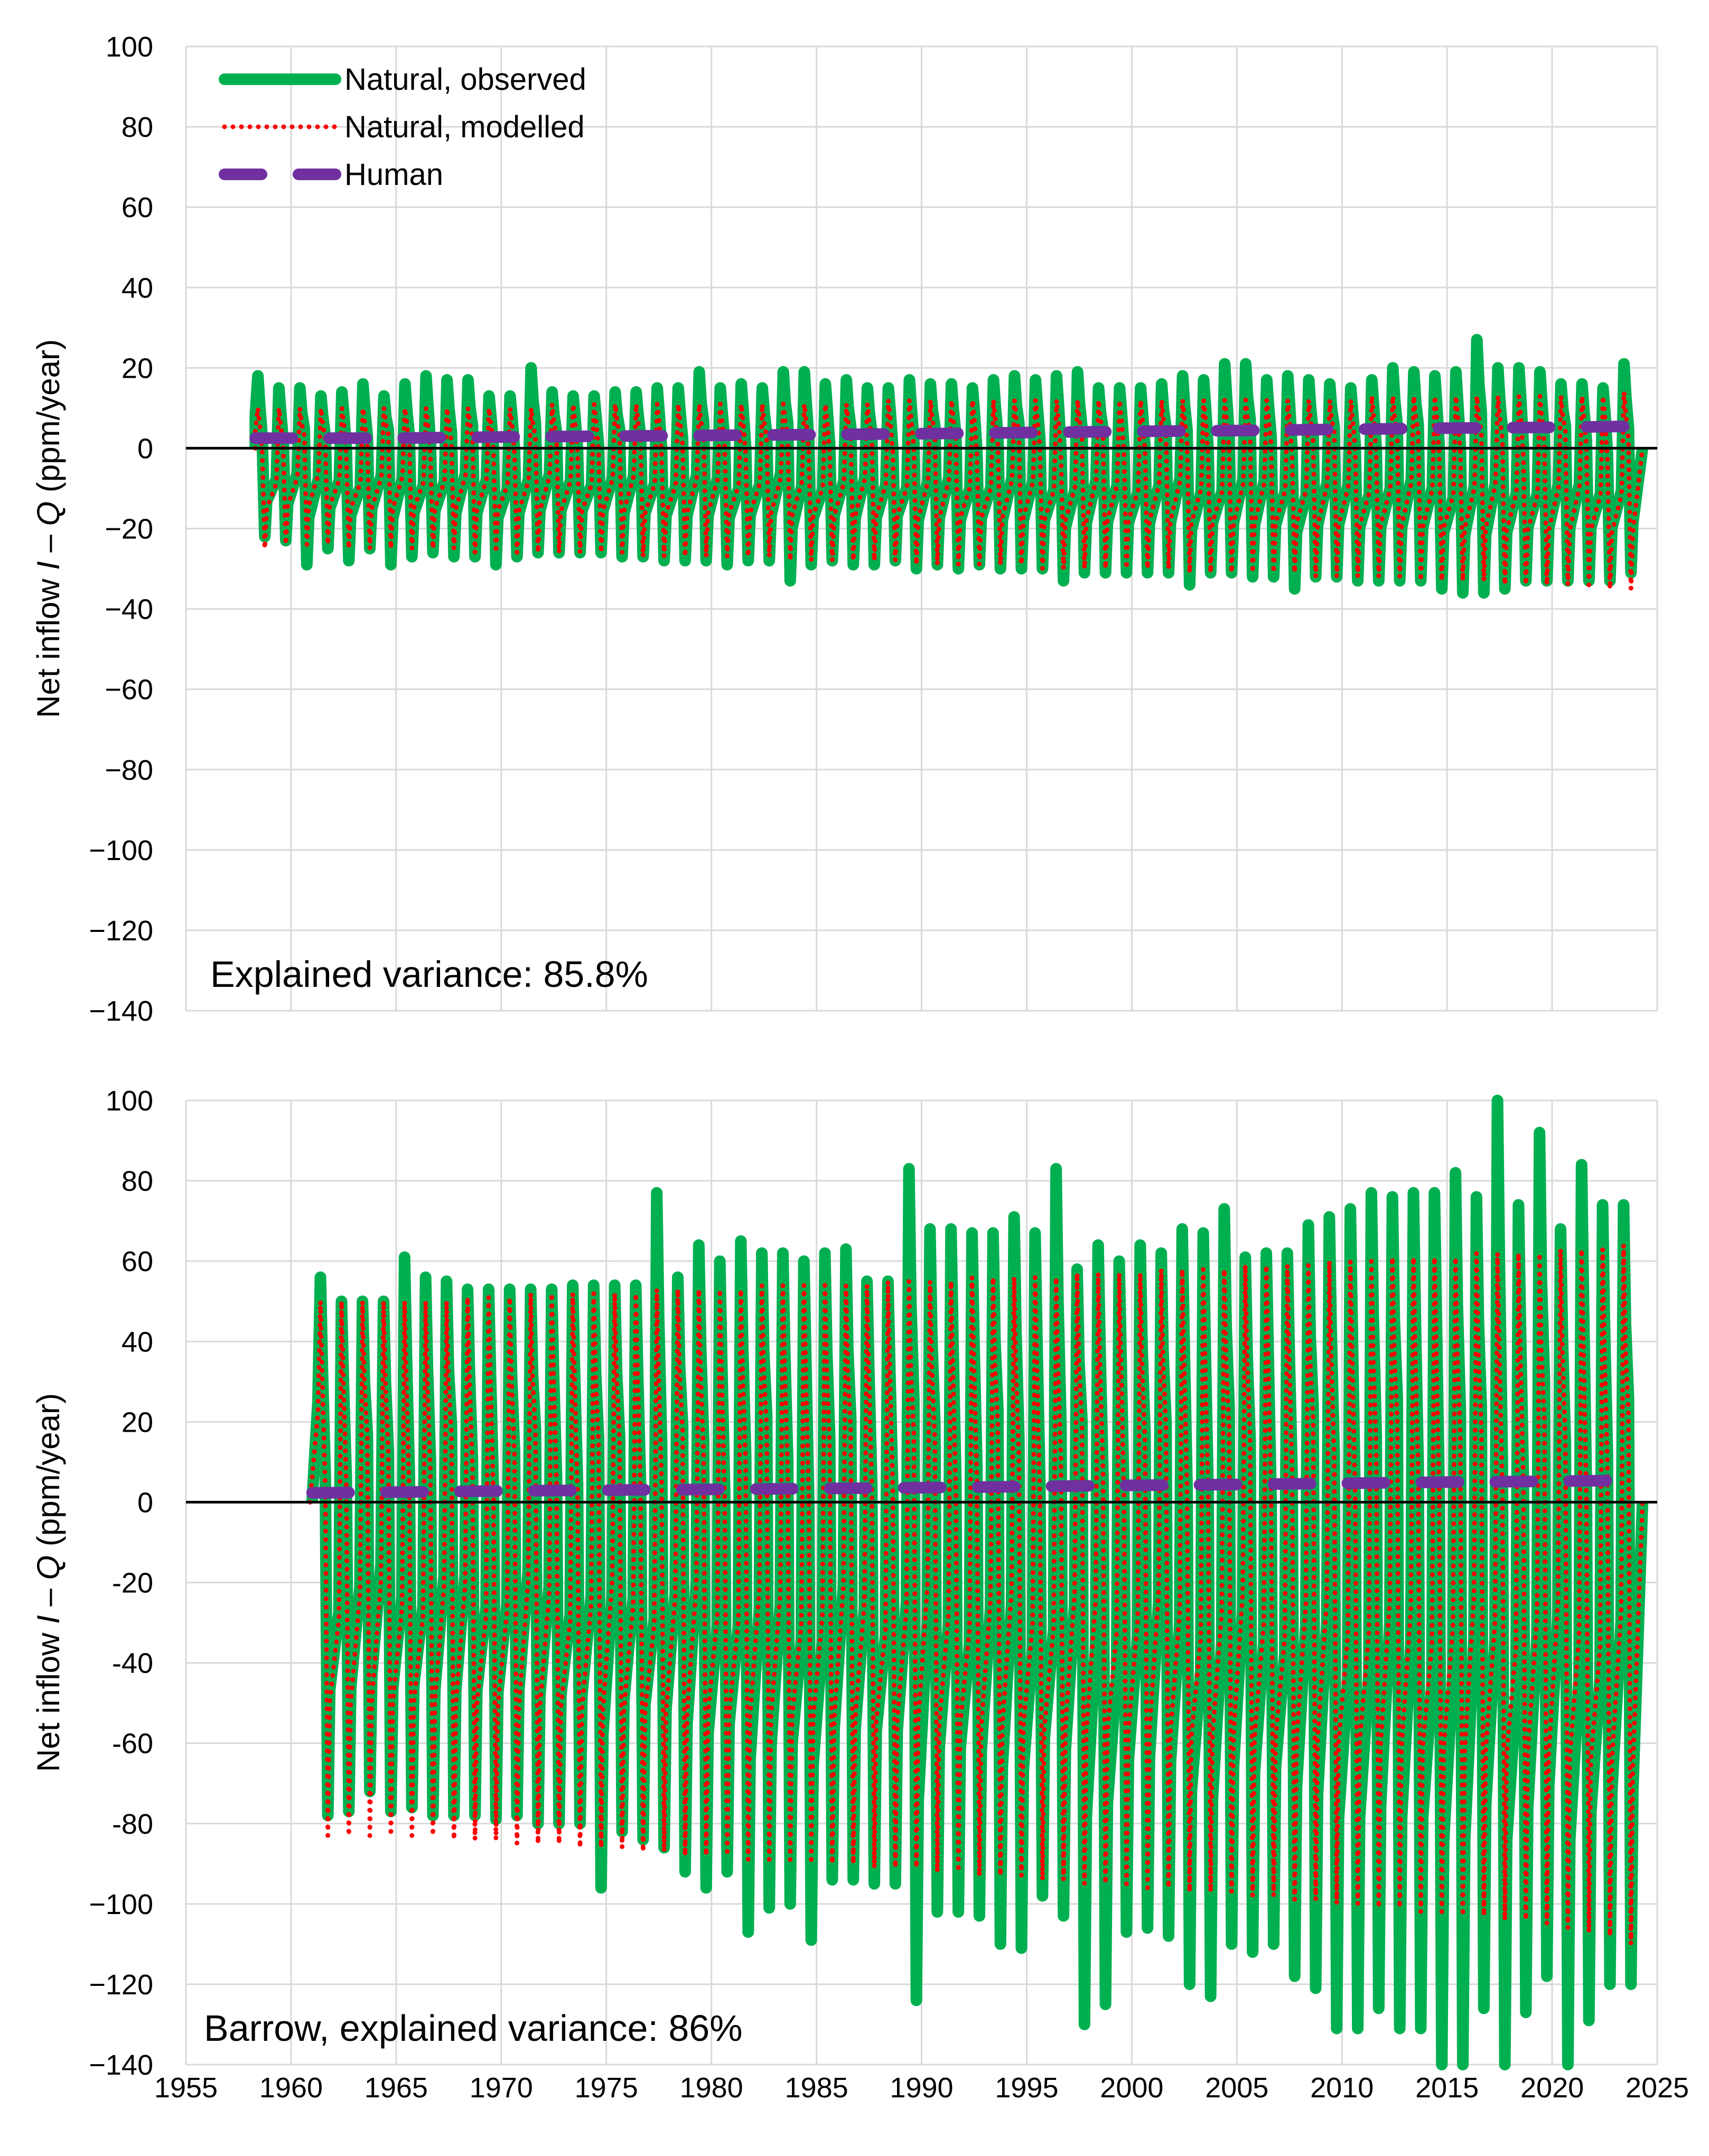 This screenshot has width=1709, height=2156. Describe the element at coordinates (121, 1985) in the screenshot. I see `bottom-y-tick-label: −120` at that location.